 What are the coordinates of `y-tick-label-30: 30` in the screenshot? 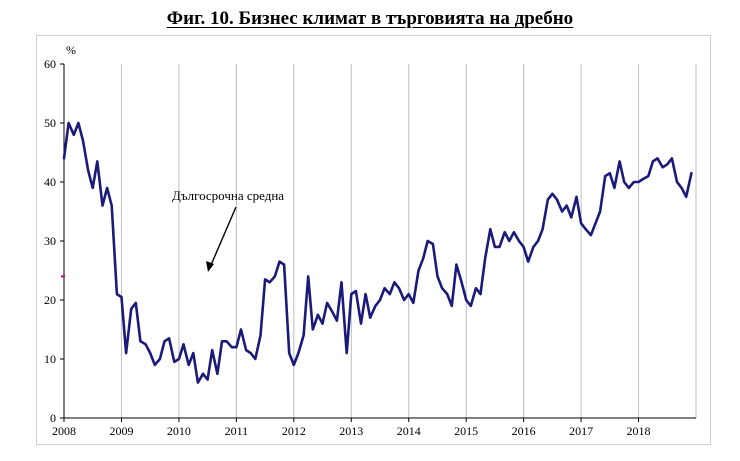 It's located at (50, 241).